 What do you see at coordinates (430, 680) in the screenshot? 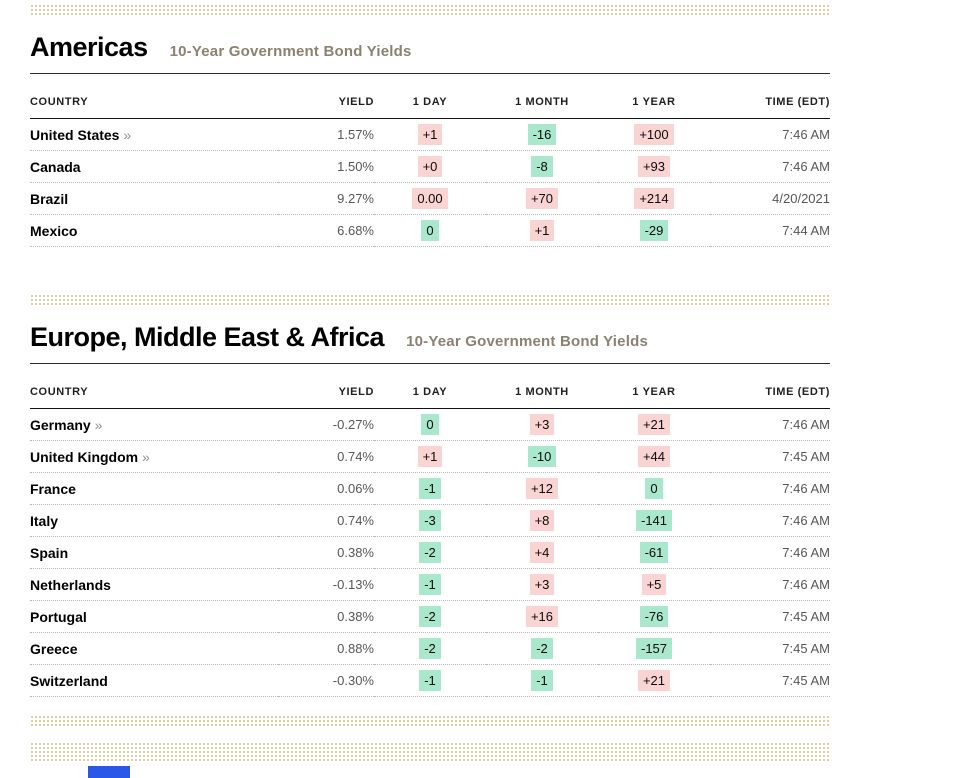
I see `table-row: Switzerland -0.30% -1 -1 +21 7:45 AM` at bounding box center [430, 680].